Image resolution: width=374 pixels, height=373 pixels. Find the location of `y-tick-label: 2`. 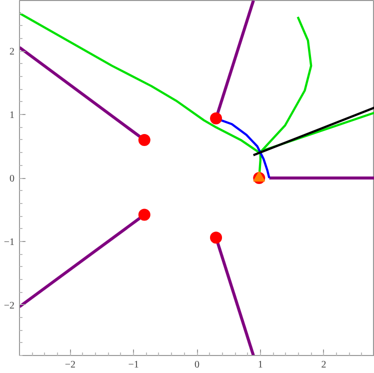

y-tick-label: 2 is located at coordinates (12, 52).